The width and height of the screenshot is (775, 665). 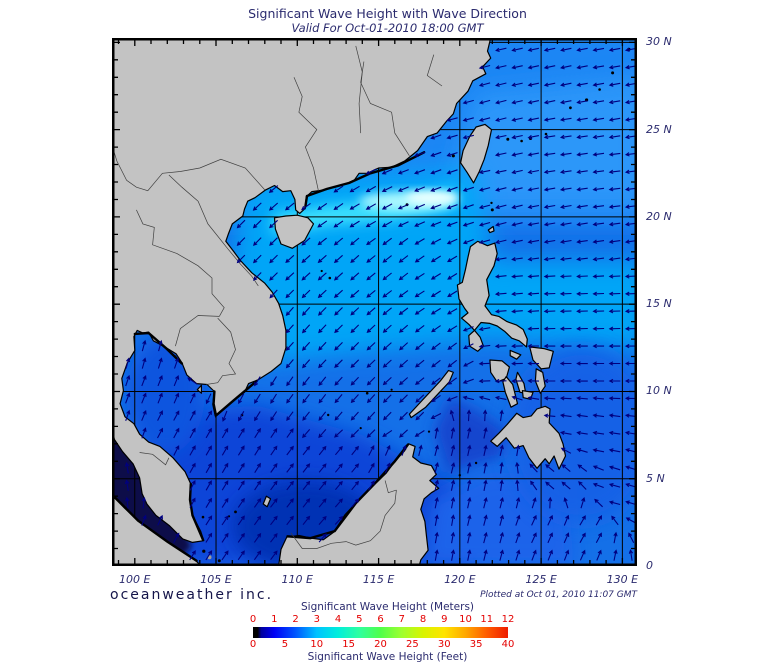 What do you see at coordinates (387, 657) in the screenshot?
I see `legend-feet-label: Significant Wave Height (Feet)` at bounding box center [387, 657].